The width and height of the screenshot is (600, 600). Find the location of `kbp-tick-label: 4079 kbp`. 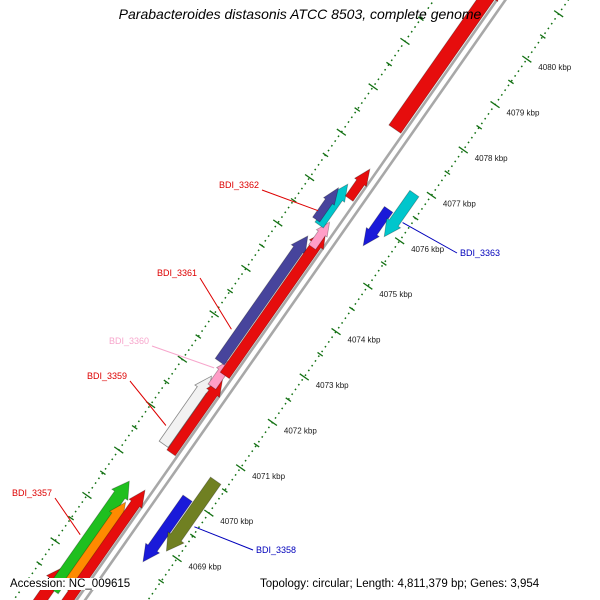

kbp-tick-label: 4079 kbp is located at coordinates (523, 113).